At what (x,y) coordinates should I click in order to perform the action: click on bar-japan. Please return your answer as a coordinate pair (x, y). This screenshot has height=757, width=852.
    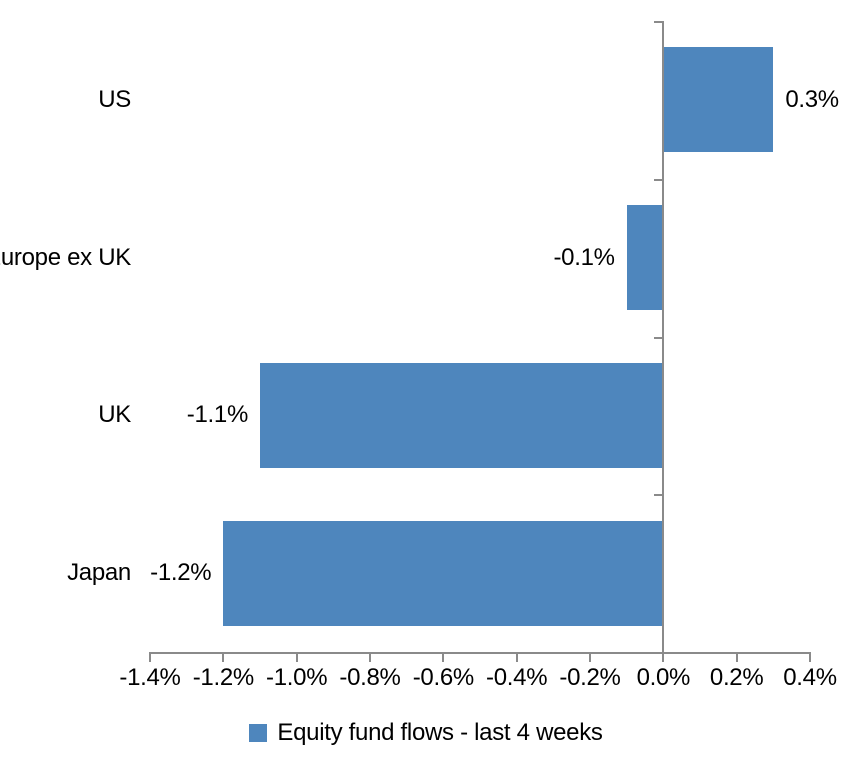
    Looking at the image, I should click on (443, 573).